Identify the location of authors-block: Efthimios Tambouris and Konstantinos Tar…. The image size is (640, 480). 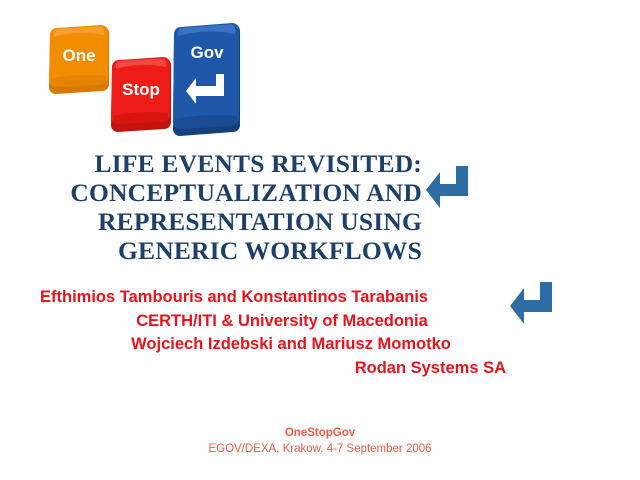
(273, 333).